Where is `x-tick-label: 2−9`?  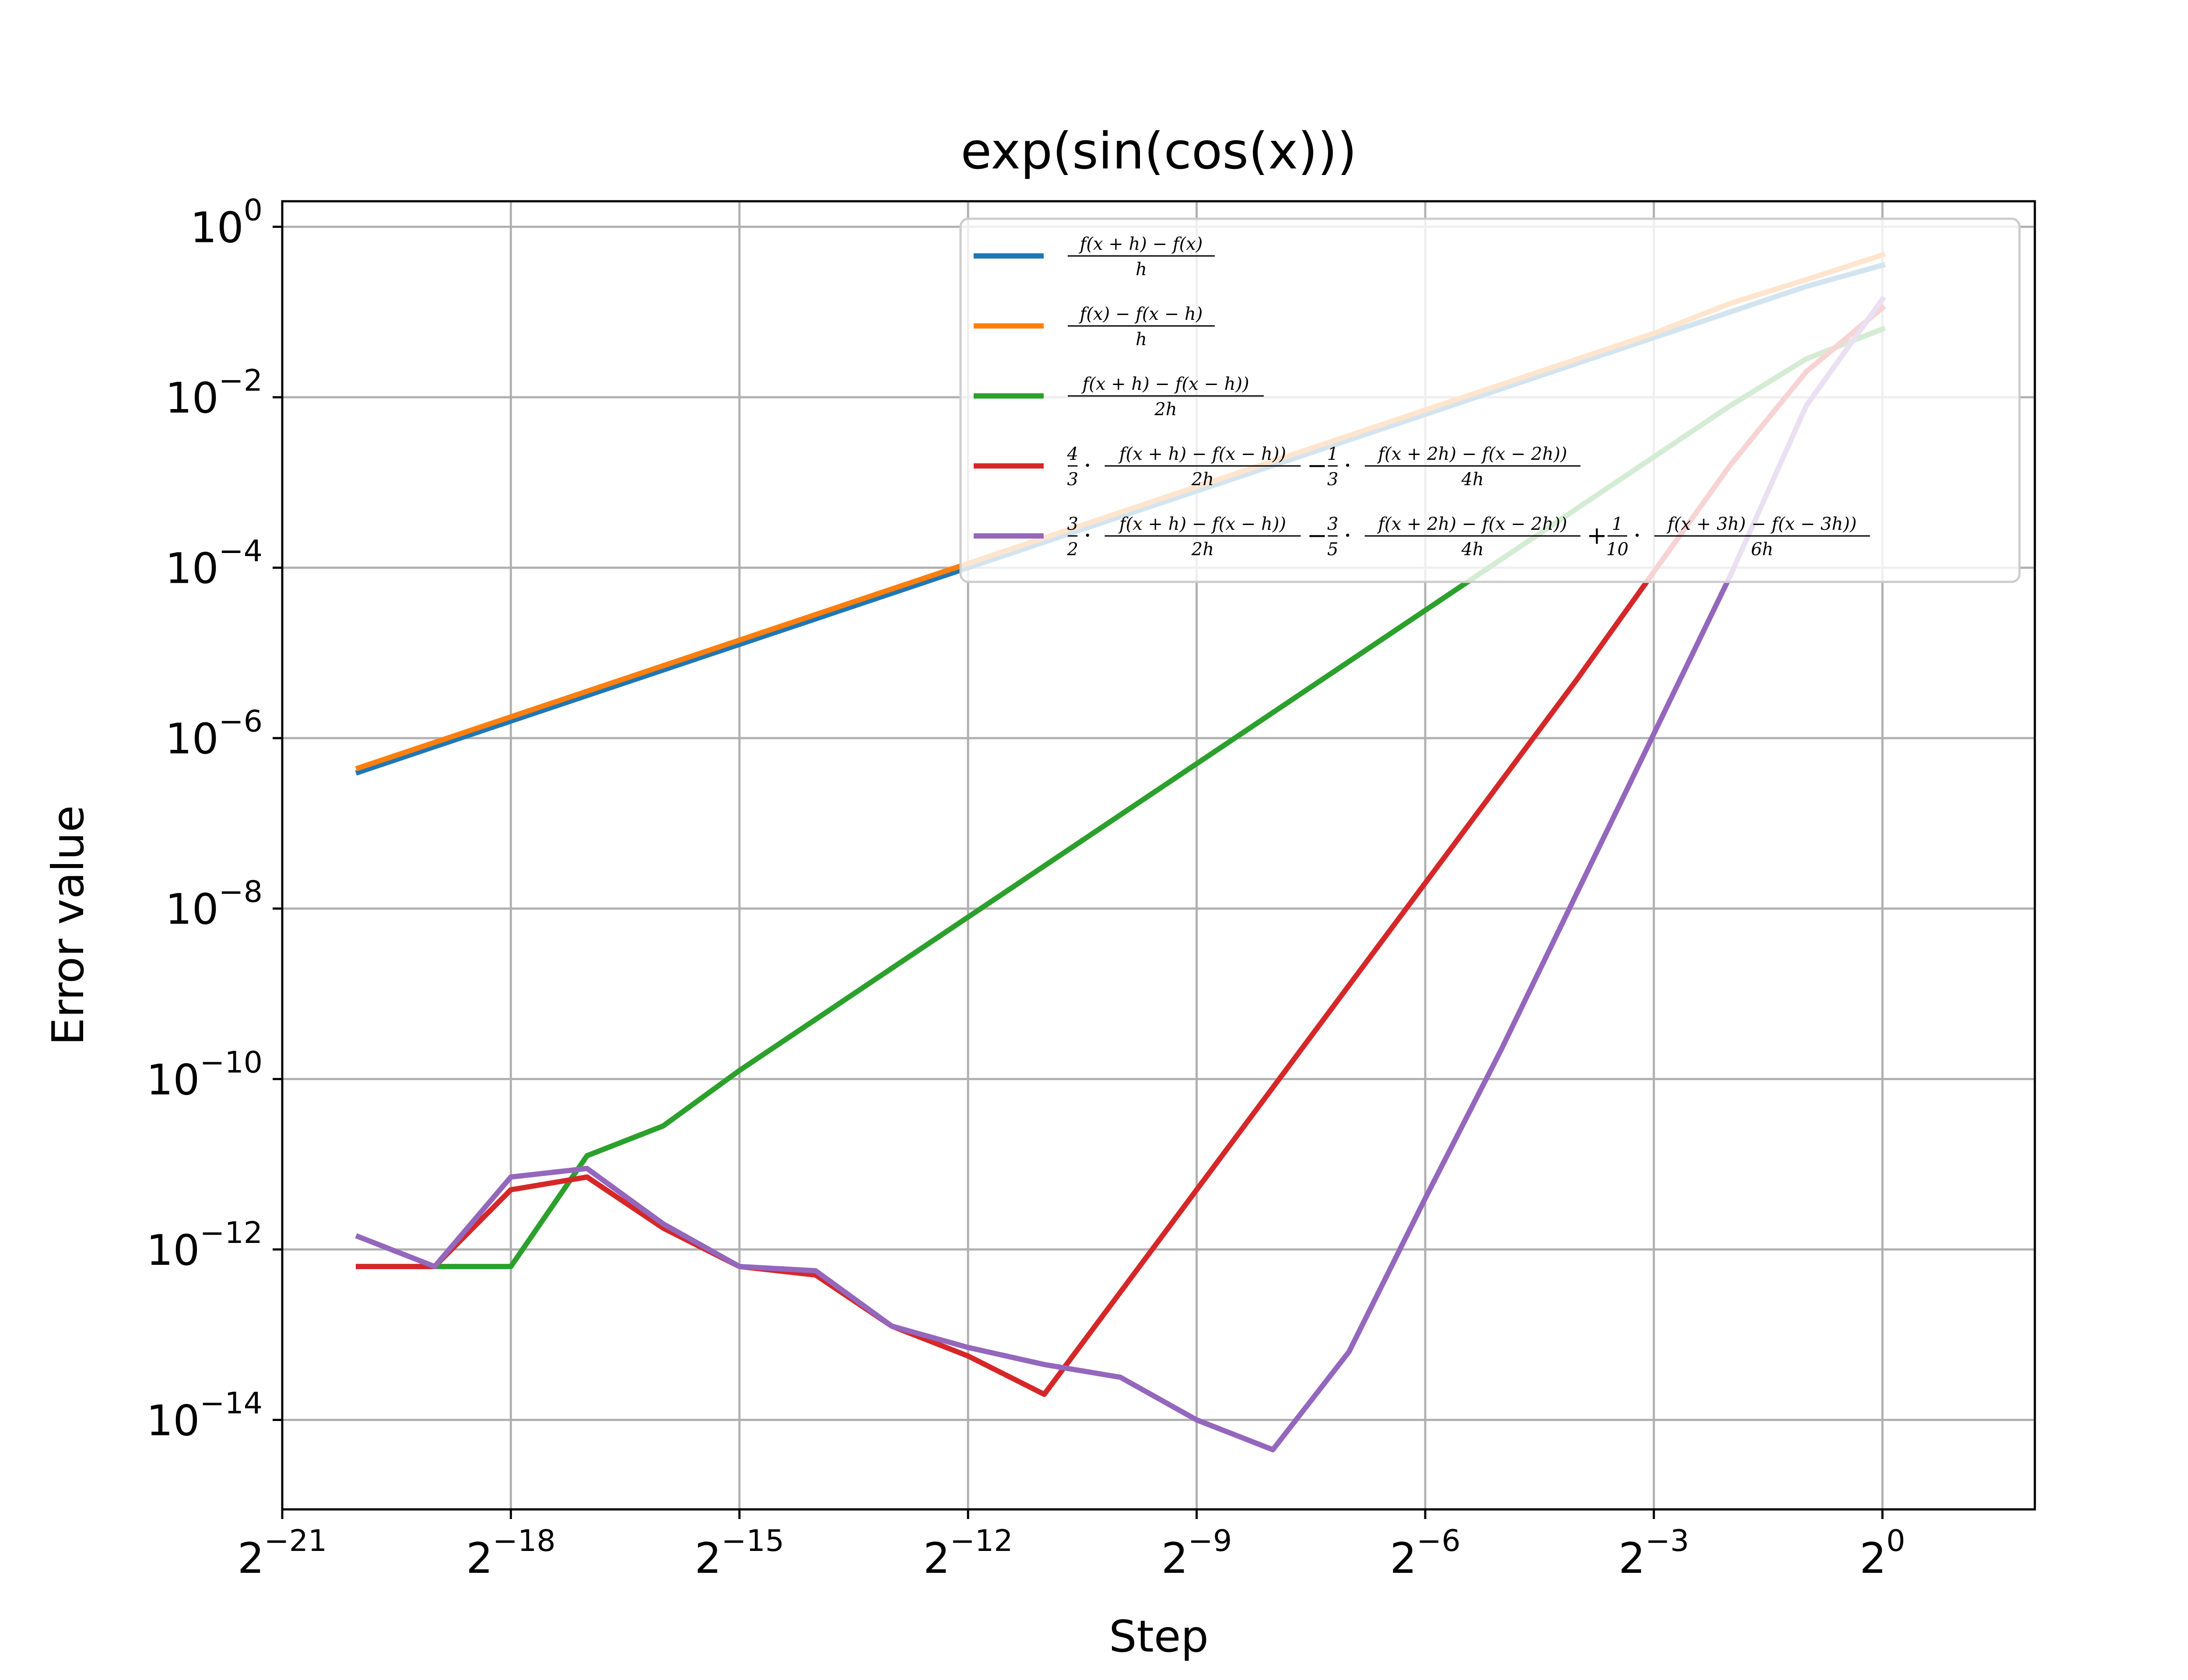 x-tick-label: 2−9 is located at coordinates (1196, 1553).